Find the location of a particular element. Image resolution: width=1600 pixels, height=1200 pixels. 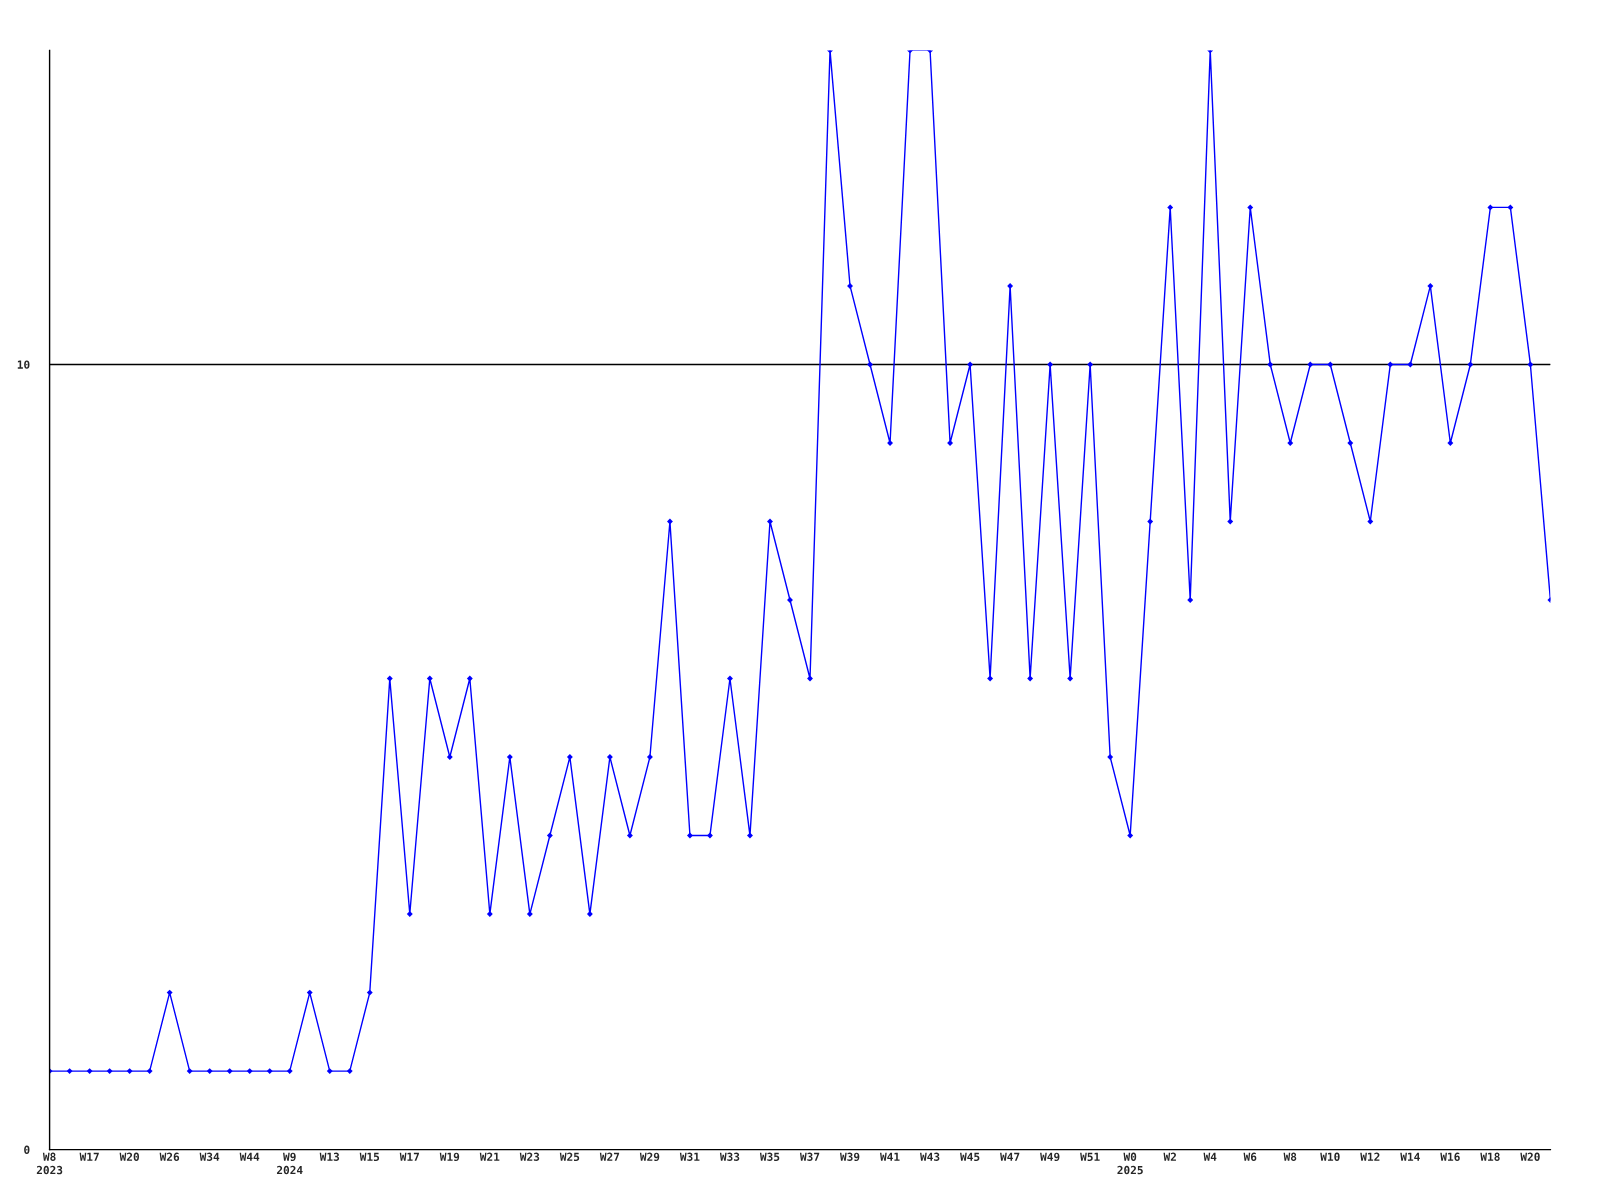

x-tick-label: W8 is located at coordinates (1290, 1156).